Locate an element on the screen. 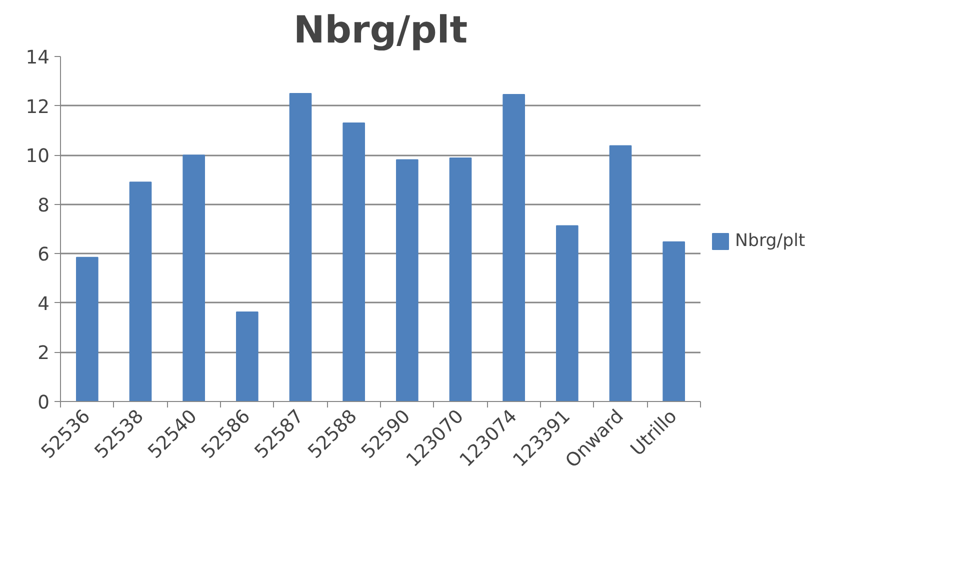 The image size is (956, 581). y-tick-label: 0 is located at coordinates (44, 403).